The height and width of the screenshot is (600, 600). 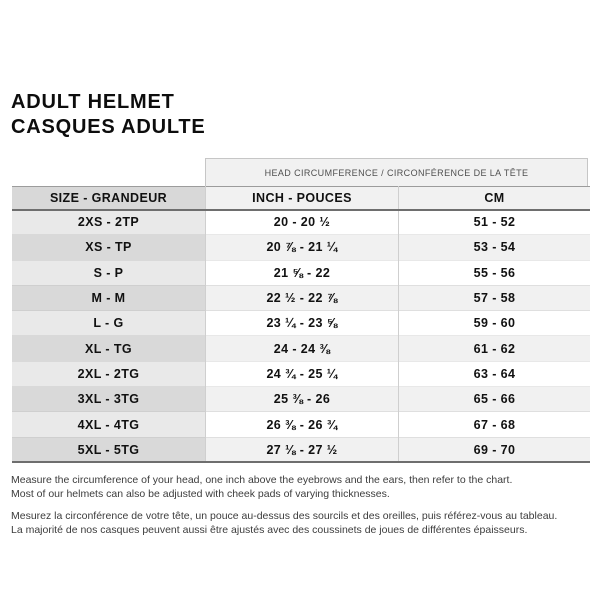 I want to click on table-row: 5XL - 5TG 27 ⅛ - 27 ½ 69 - 70, so click(x=301, y=449).